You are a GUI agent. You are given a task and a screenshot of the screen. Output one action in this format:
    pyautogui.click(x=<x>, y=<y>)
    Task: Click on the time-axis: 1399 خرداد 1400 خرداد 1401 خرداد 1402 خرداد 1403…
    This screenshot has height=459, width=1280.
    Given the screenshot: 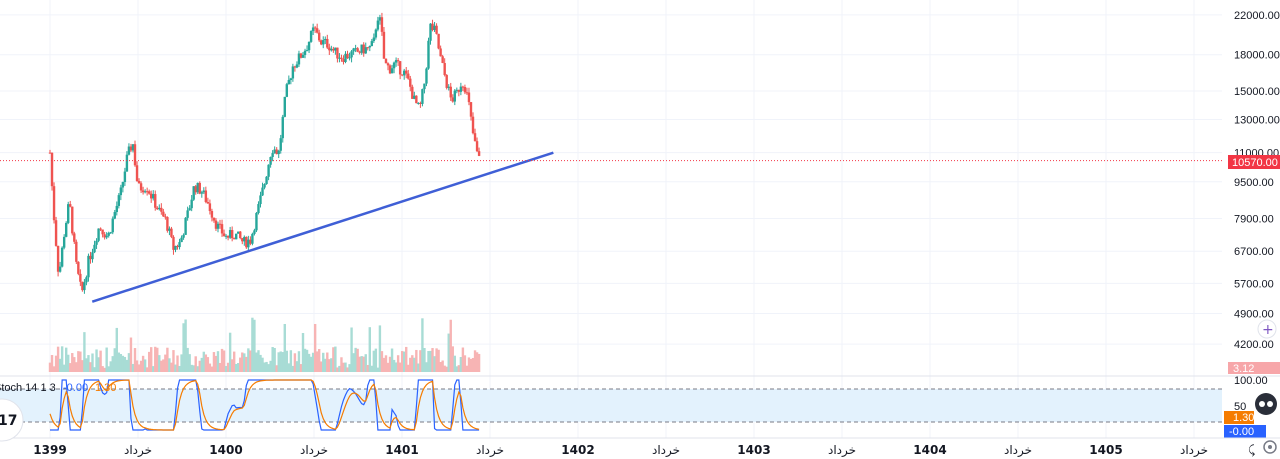 What is the action you would take?
    pyautogui.click(x=620, y=450)
    